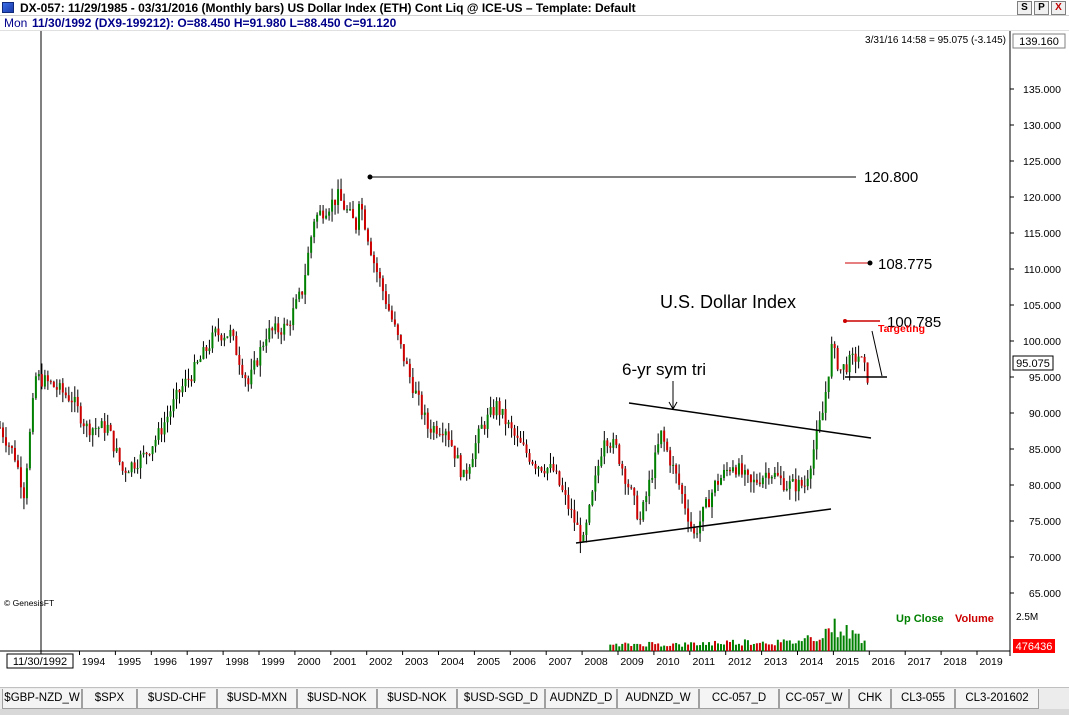 Image resolution: width=1069 pixels, height=715 pixels. I want to click on y-tick-label: 80.000, so click(1045, 486).